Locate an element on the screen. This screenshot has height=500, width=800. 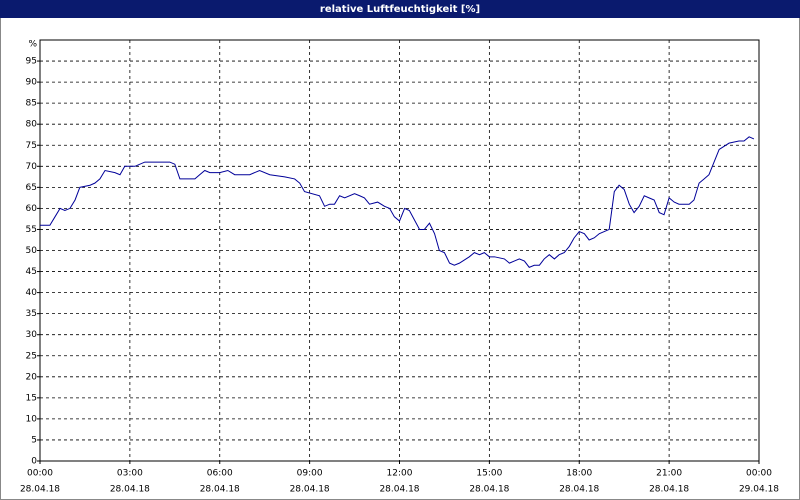
y-tick-label: 65 is located at coordinates (31, 188).